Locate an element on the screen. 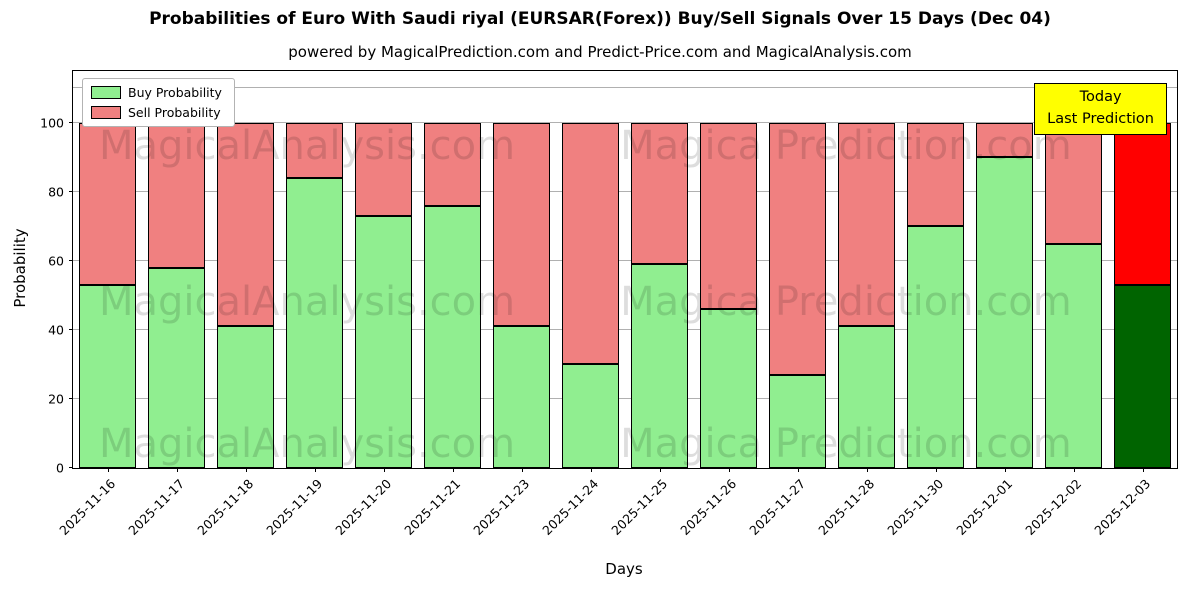 The width and height of the screenshot is (1200, 600). legend-item-sell: Sell Probability is located at coordinates (156, 112).